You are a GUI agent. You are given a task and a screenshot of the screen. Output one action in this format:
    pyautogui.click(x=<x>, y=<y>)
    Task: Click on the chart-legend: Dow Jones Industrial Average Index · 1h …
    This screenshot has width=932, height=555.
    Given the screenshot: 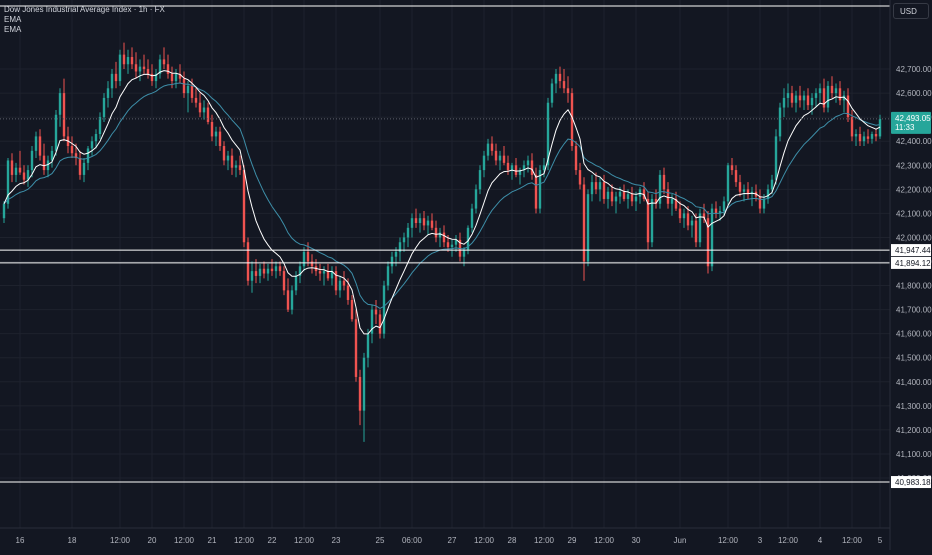 What is the action you would take?
    pyautogui.click(x=84, y=20)
    